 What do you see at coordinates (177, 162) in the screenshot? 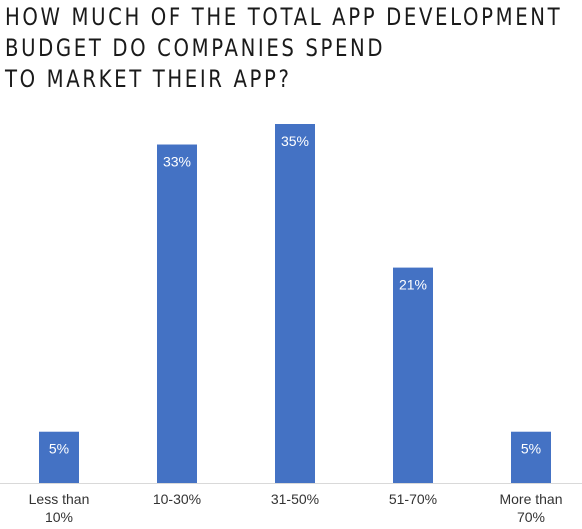
I see `data-label-2: 33%` at bounding box center [177, 162].